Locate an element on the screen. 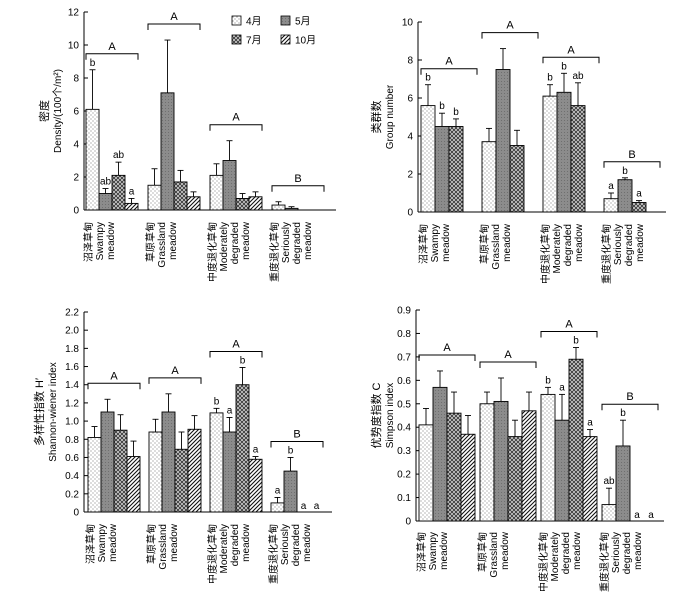 This screenshot has width=700, height=609. y-tick-label: 12 is located at coordinates (74, 13).